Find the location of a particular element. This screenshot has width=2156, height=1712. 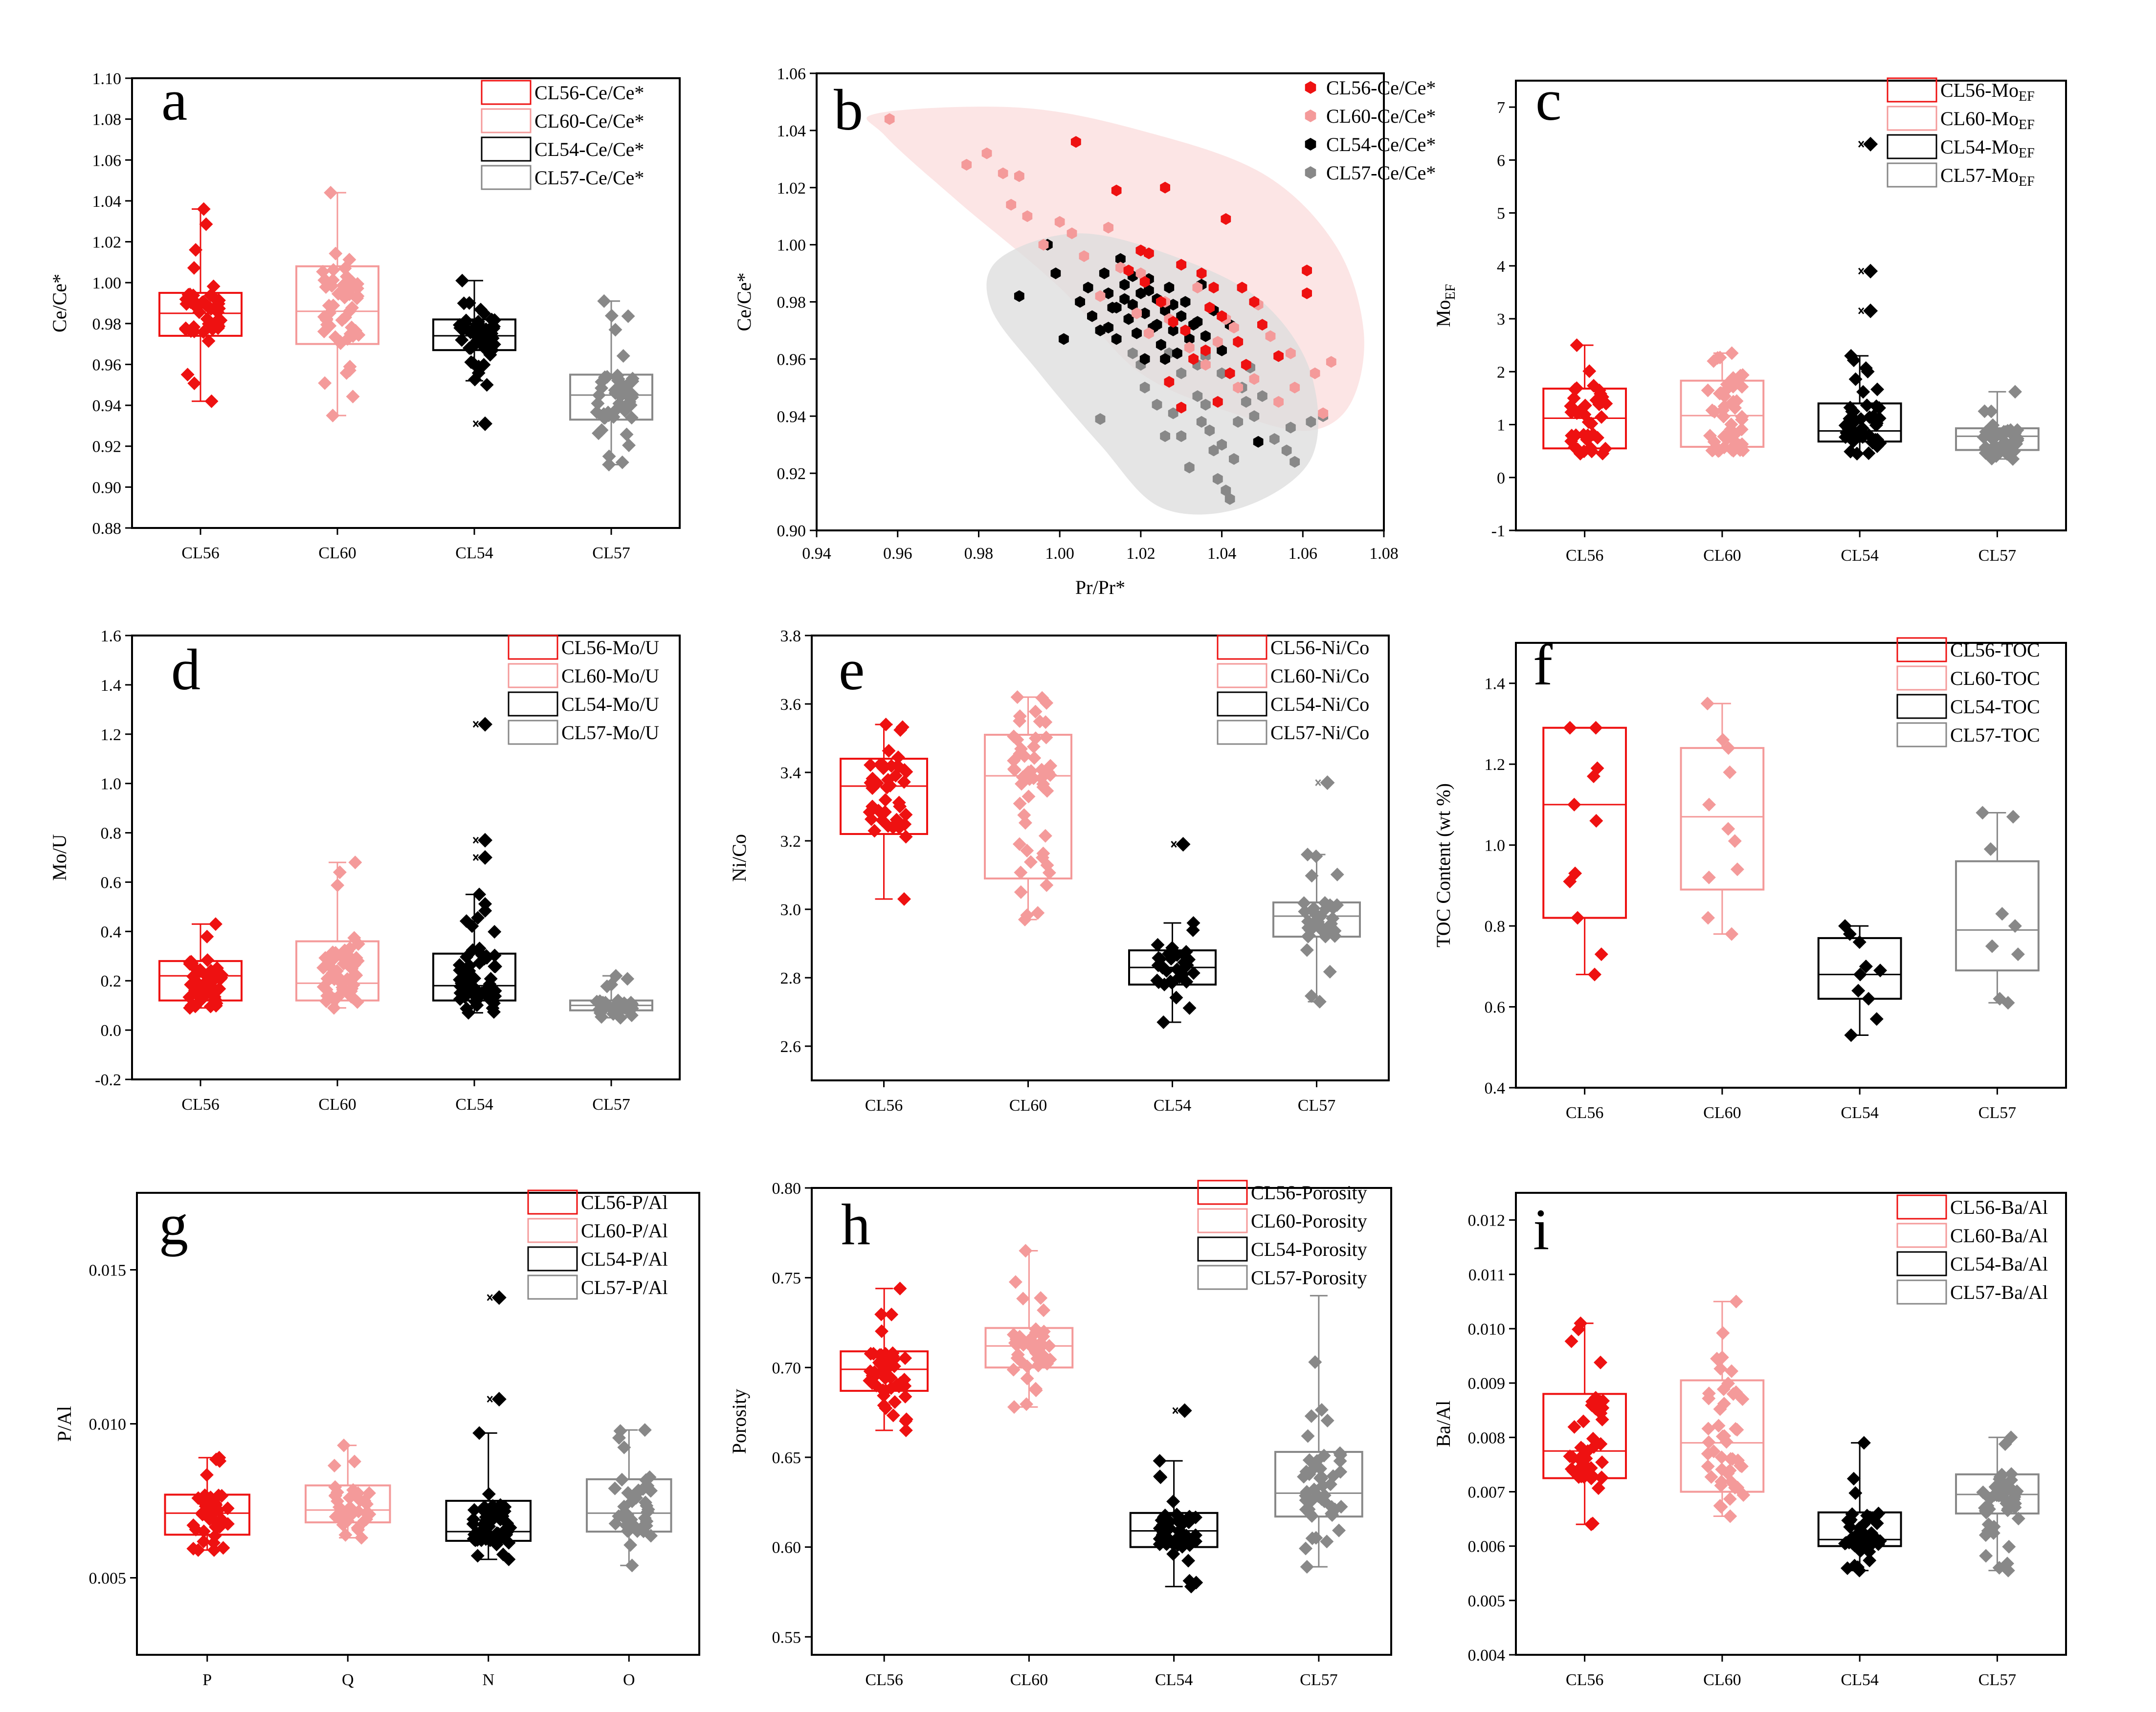

y-tick-label: 0.70 is located at coordinates (786, 1368).